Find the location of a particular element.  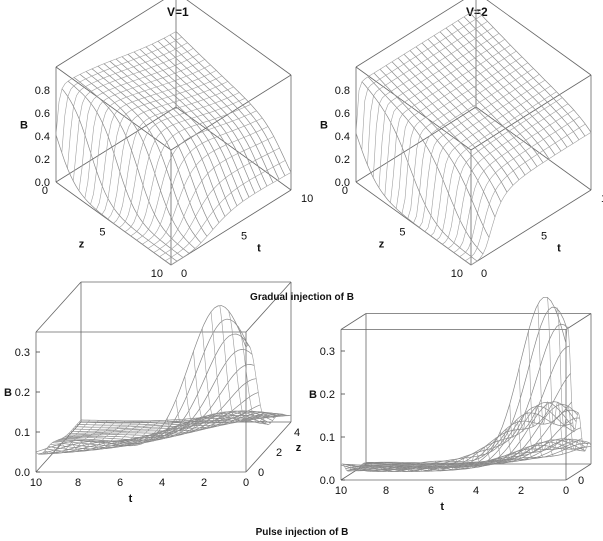

b-tick-label: 0.8 is located at coordinates (342, 91).